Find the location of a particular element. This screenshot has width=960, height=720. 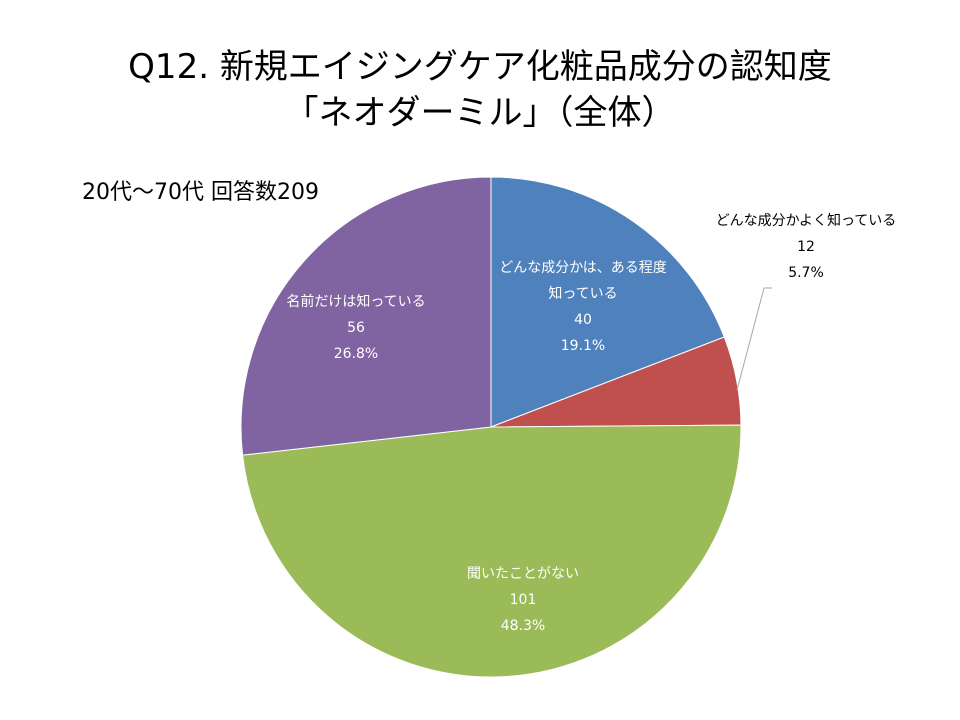

slice-label-1-line-1: 12 is located at coordinates (806, 247).